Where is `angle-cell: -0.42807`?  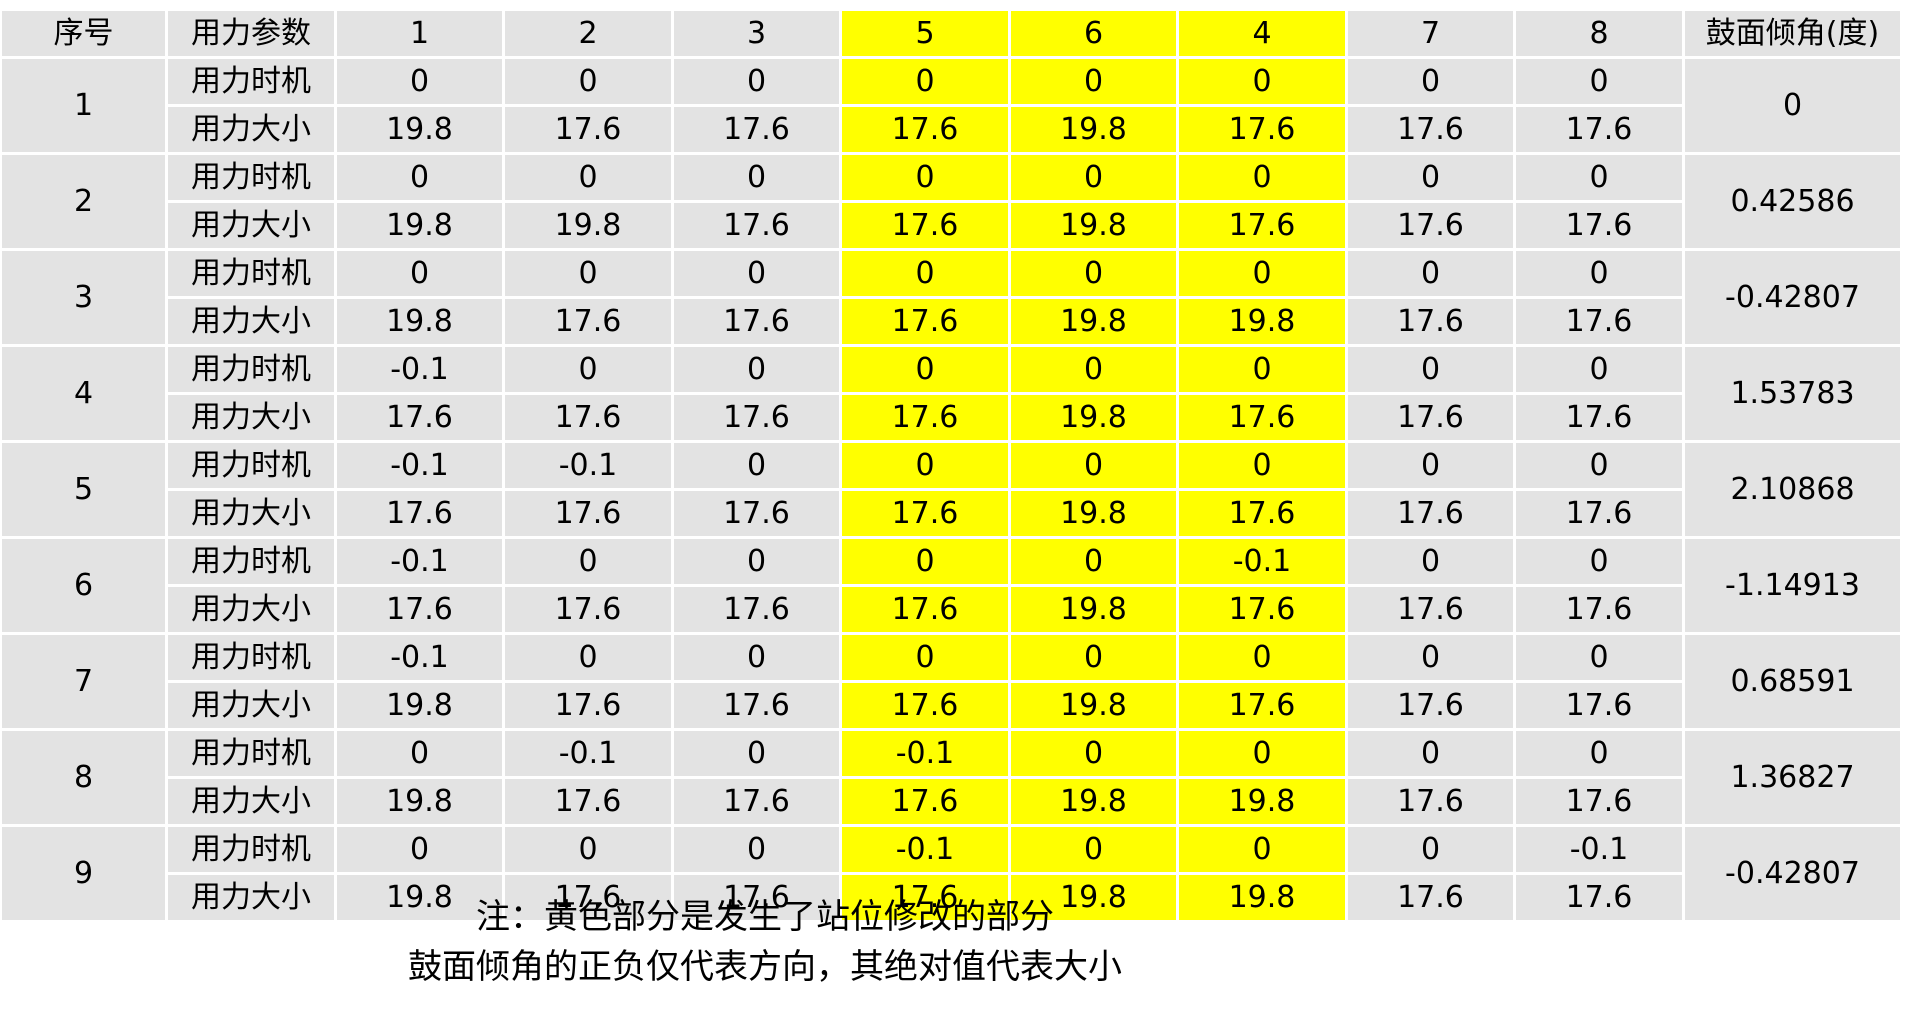 angle-cell: -0.42807 is located at coordinates (1794, 299).